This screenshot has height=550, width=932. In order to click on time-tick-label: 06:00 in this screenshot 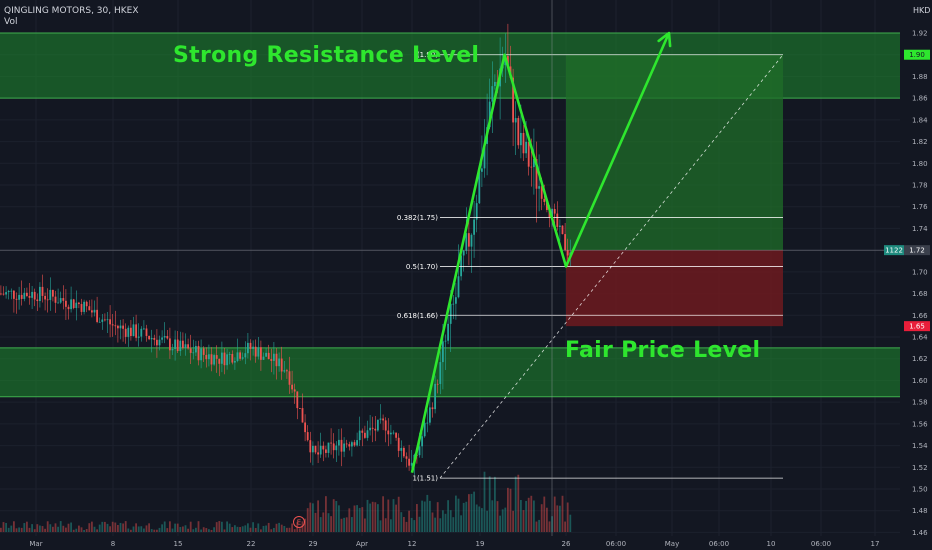, I will do `click(821, 544)`.